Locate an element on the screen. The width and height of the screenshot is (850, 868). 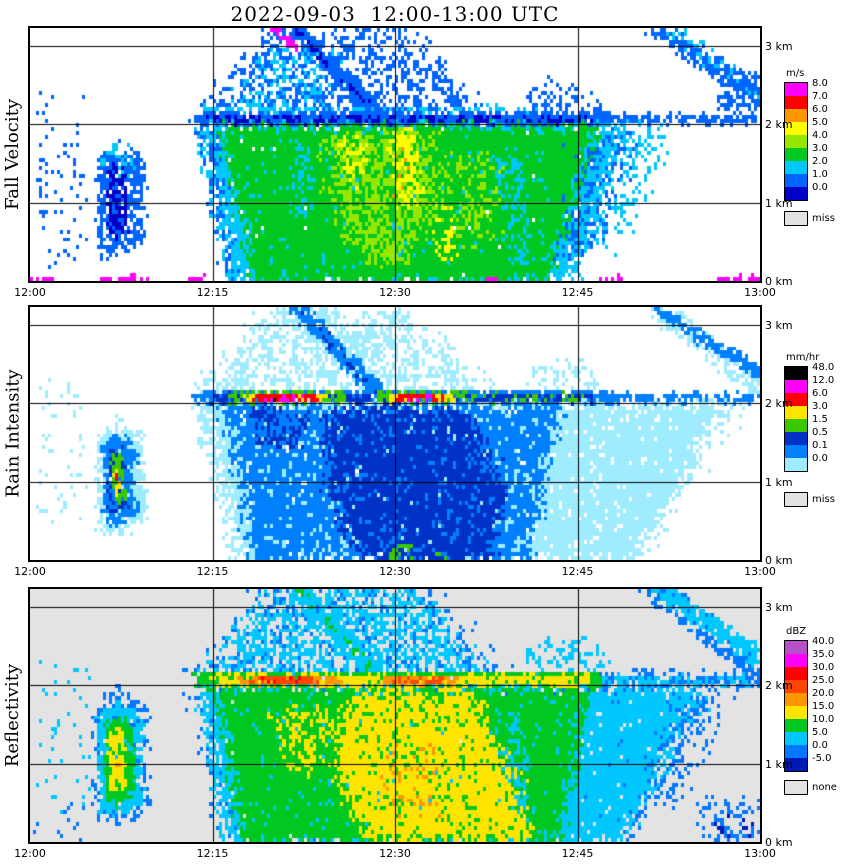
legend-value: 8.0 is located at coordinates (820, 83).